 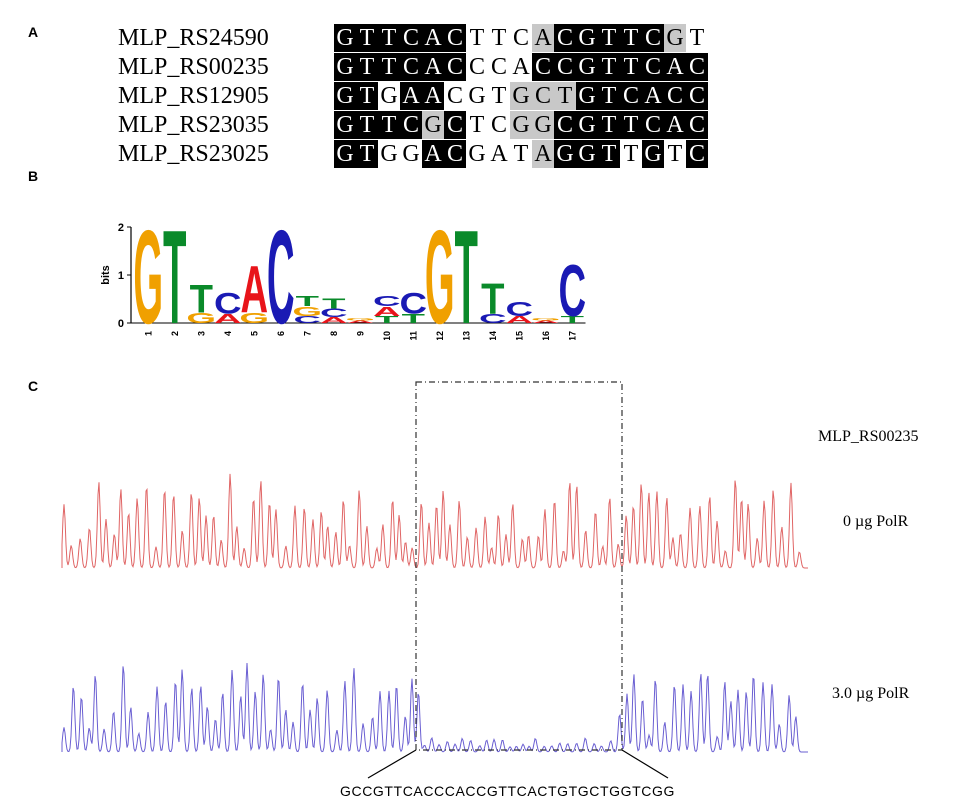 I want to click on alignment-gene-name: MLP_RS12905, so click(x=193, y=96).